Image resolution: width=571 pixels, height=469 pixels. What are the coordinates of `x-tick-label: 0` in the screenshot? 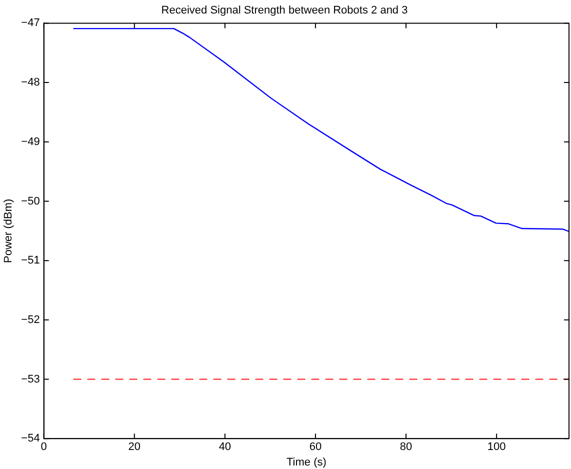 It's located at (43, 447).